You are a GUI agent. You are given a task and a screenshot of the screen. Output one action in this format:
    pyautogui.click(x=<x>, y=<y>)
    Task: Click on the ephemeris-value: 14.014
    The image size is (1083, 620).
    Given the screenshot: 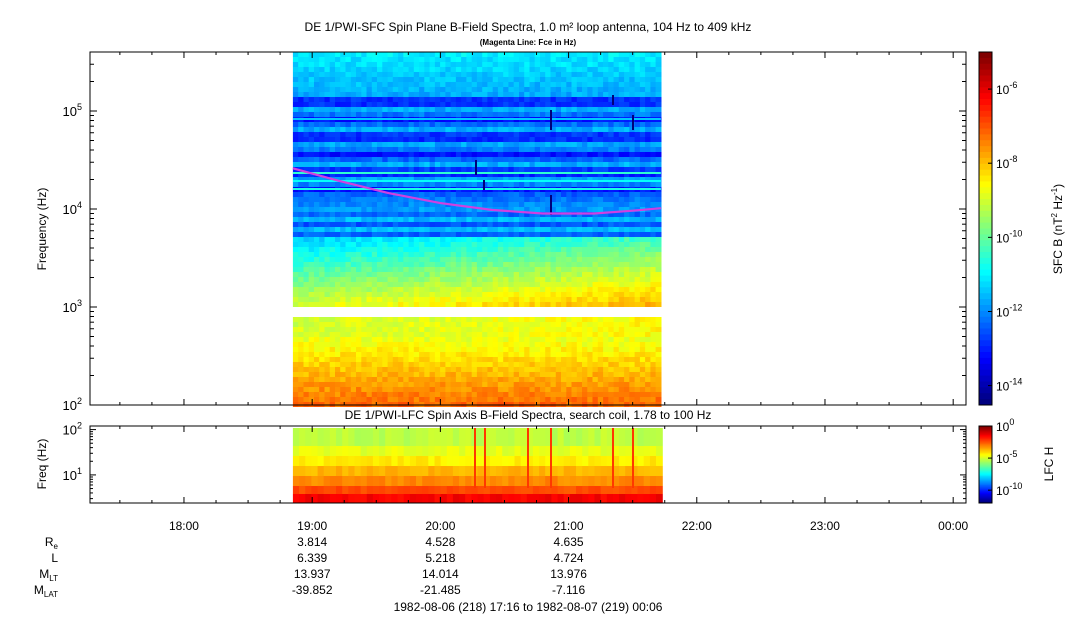 What is the action you would take?
    pyautogui.click(x=440, y=574)
    